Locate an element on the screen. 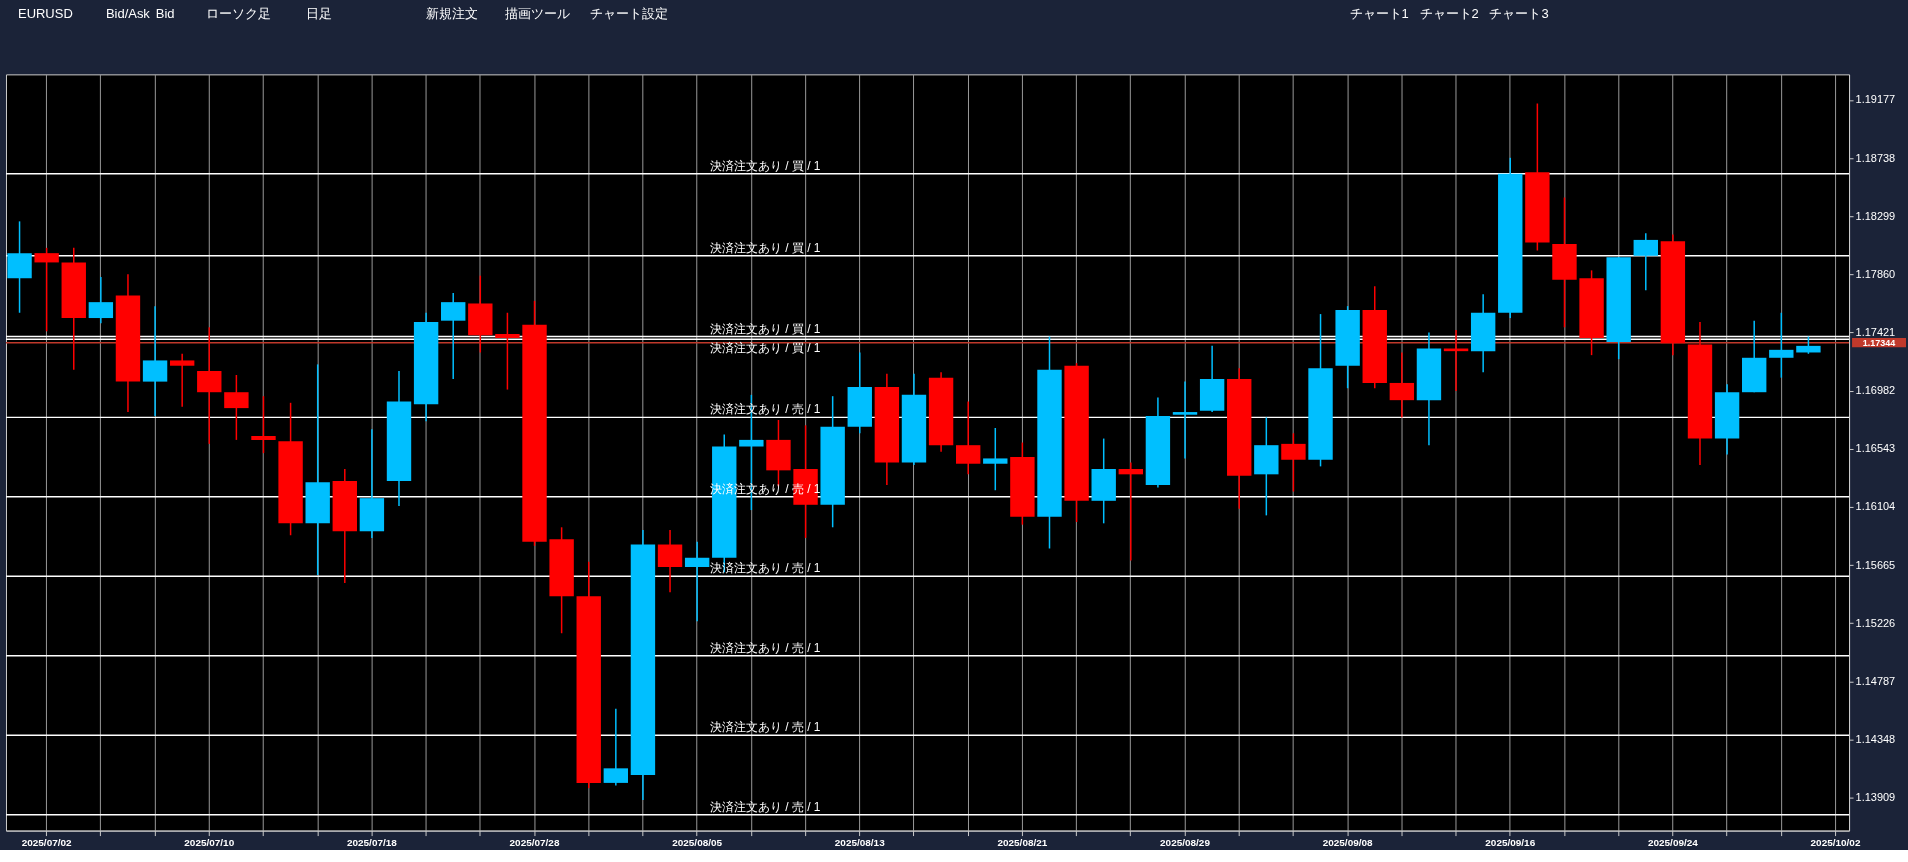 This screenshot has height=862, width=1908. x-tick-label: 2025/07/28 is located at coordinates (534, 843).